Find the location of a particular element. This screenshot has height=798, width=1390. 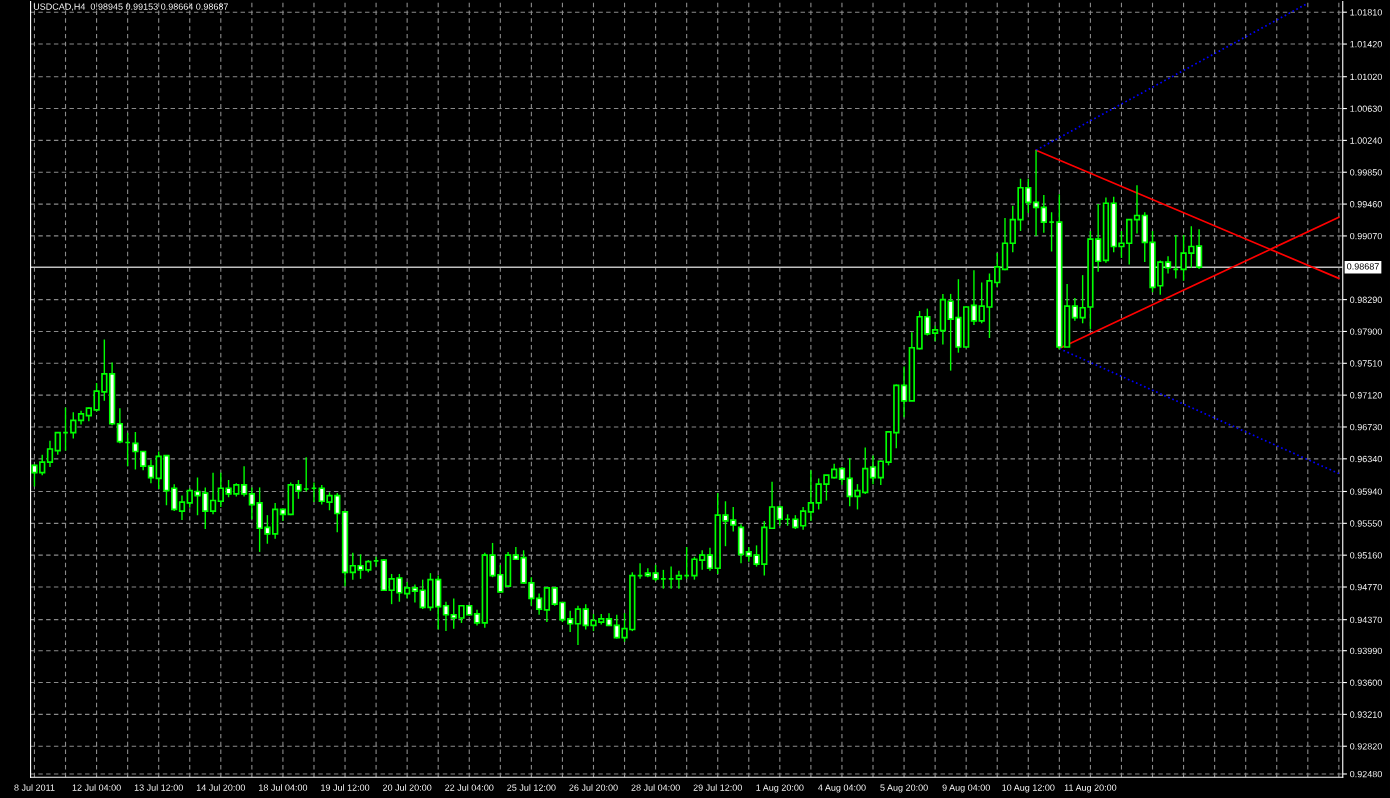

y-tick-label: 0.95550 is located at coordinates (1366, 523).